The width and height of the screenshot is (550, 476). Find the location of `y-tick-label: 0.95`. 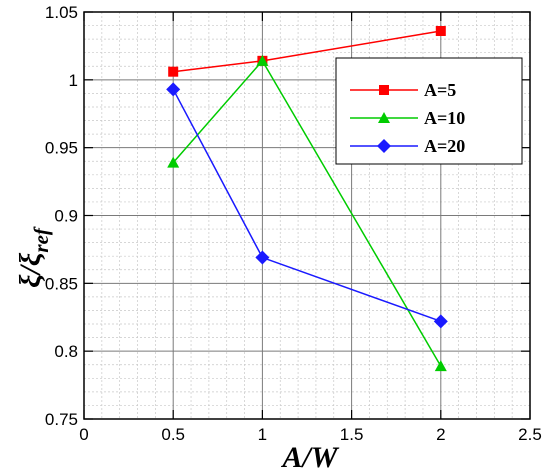

y-tick-label: 0.95 is located at coordinates (61, 148).